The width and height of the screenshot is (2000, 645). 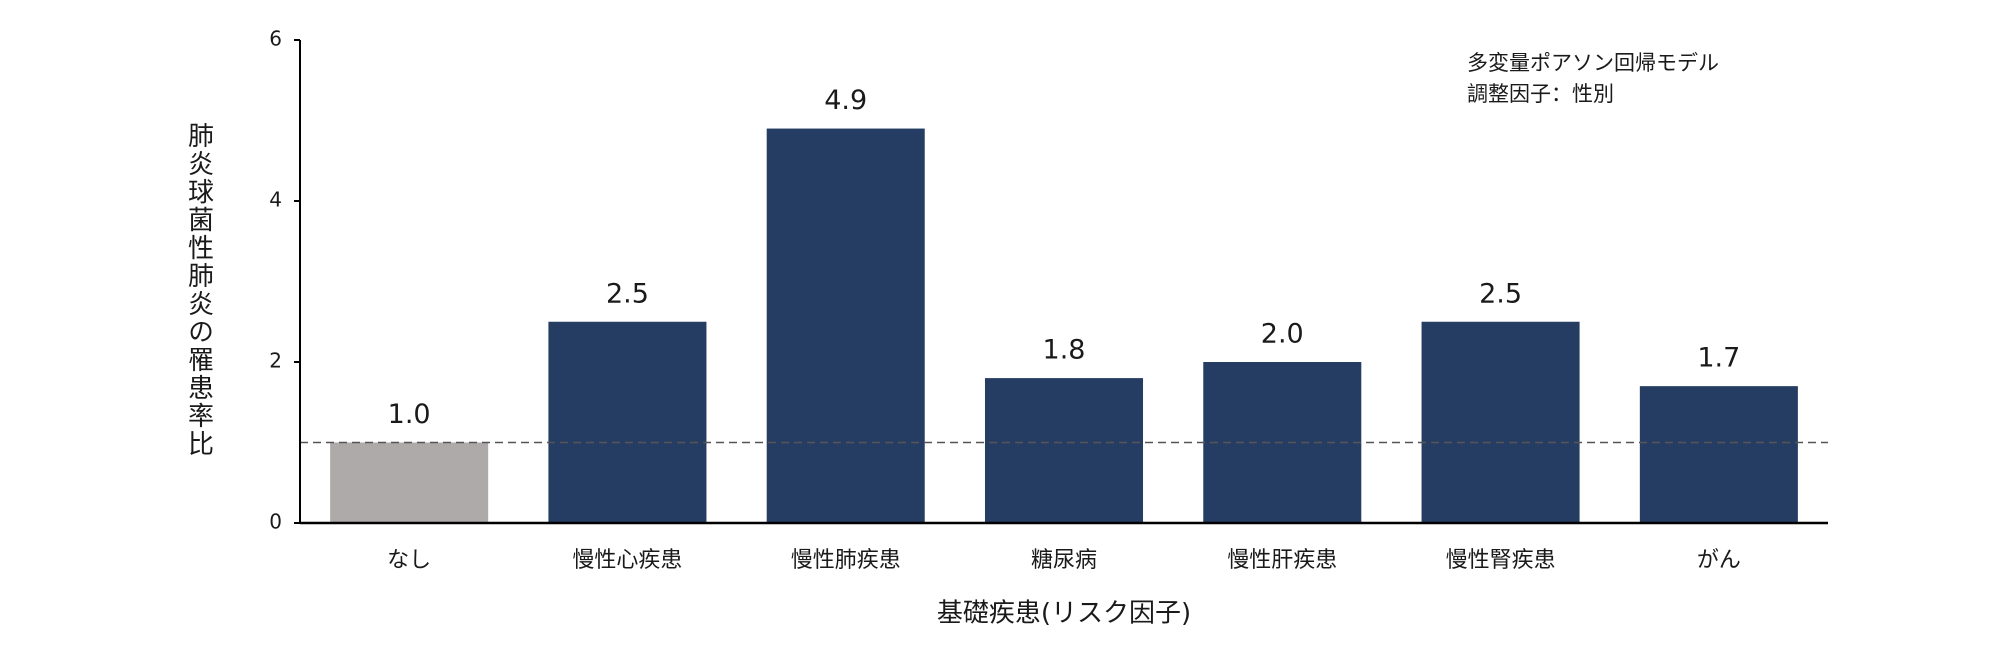 What do you see at coordinates (846, 560) in the screenshot?
I see `x-tick-label: 慢性肺疾患` at bounding box center [846, 560].